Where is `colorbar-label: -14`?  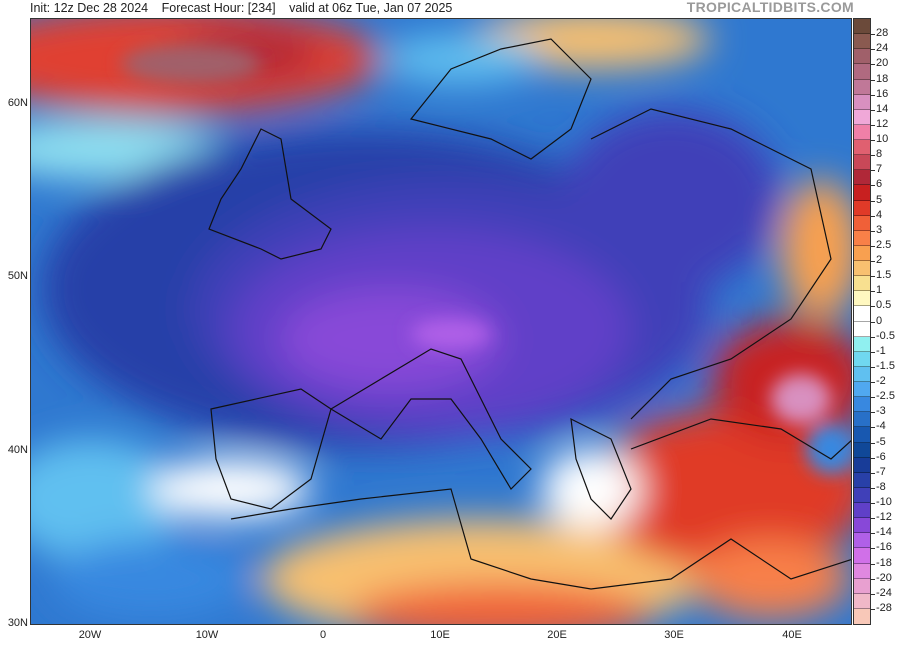
colorbar-label: -14 is located at coordinates (884, 532).